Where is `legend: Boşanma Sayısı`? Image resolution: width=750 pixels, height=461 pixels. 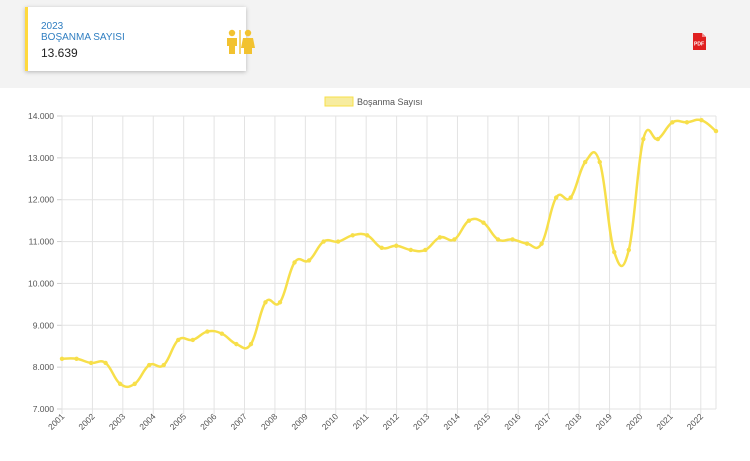
legend: Boşanma Sayısı is located at coordinates (373, 101).